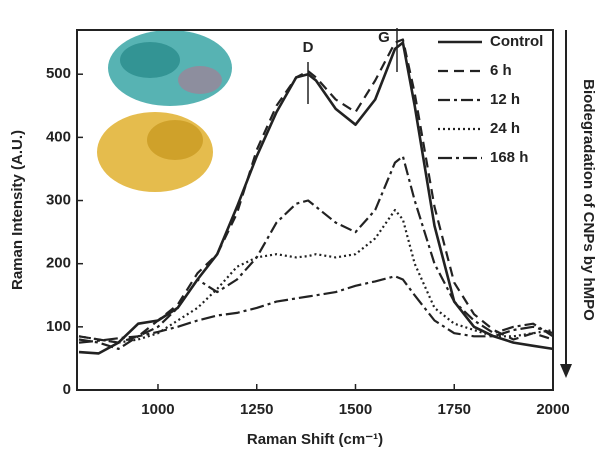  I want to click on y-tick-label: 300, so click(58, 199).